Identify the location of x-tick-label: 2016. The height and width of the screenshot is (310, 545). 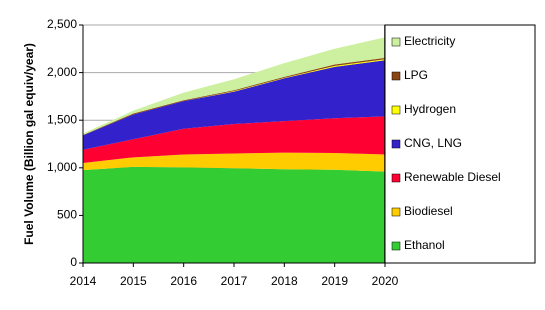
(183, 281).